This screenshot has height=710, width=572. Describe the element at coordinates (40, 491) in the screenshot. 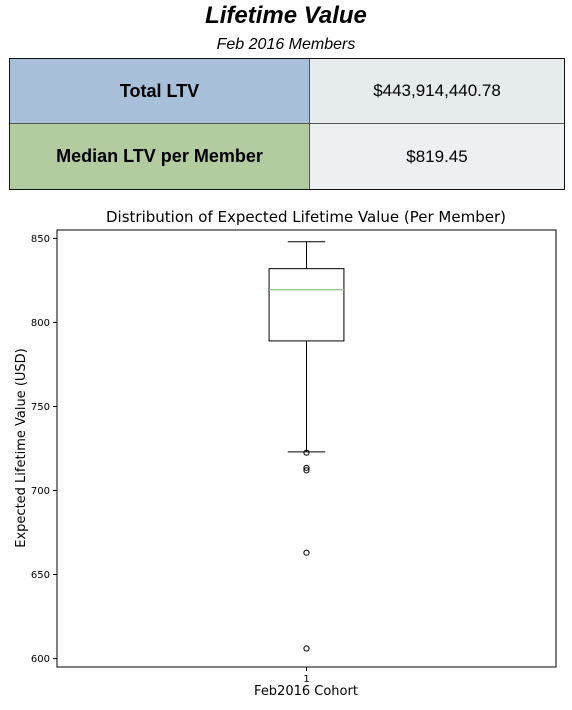

I see `y-tick-label: 700` at that location.